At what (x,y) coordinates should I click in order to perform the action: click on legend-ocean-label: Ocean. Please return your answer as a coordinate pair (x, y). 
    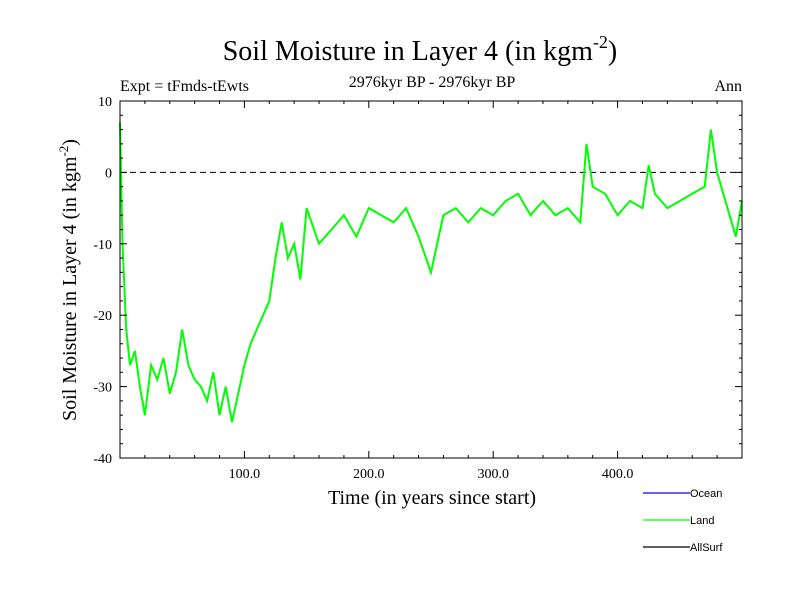
    Looking at the image, I should click on (706, 494).